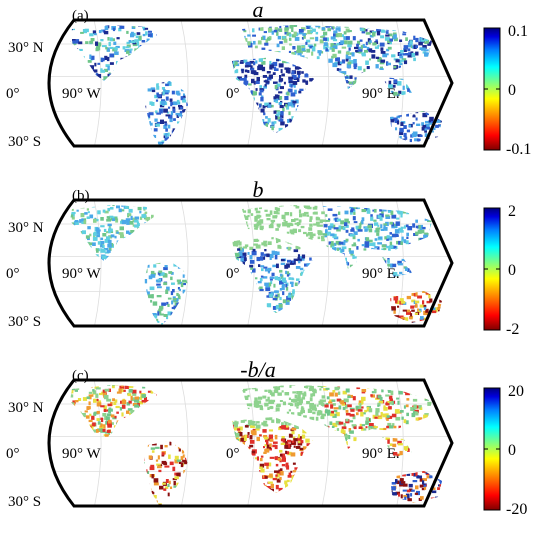 Image resolution: width=550 pixels, height=543 pixels. What do you see at coordinates (80, 16) in the screenshot?
I see `panel-tag: (a)` at bounding box center [80, 16].